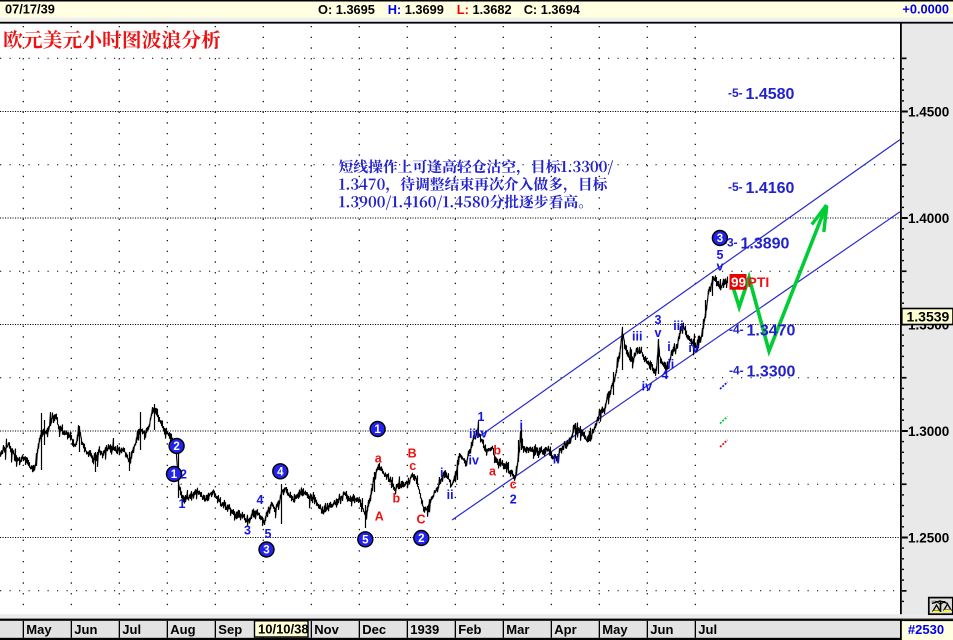  Describe the element at coordinates (517, 629) in the screenshot. I see `svg-text: Mar` at that location.